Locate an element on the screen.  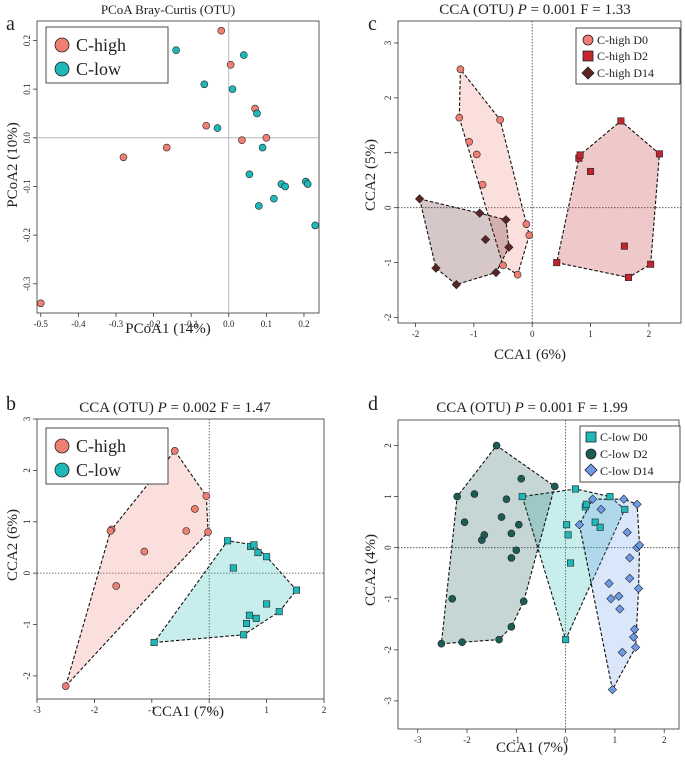
panel-b-ytick-label: 2 is located at coordinates (27, 470).